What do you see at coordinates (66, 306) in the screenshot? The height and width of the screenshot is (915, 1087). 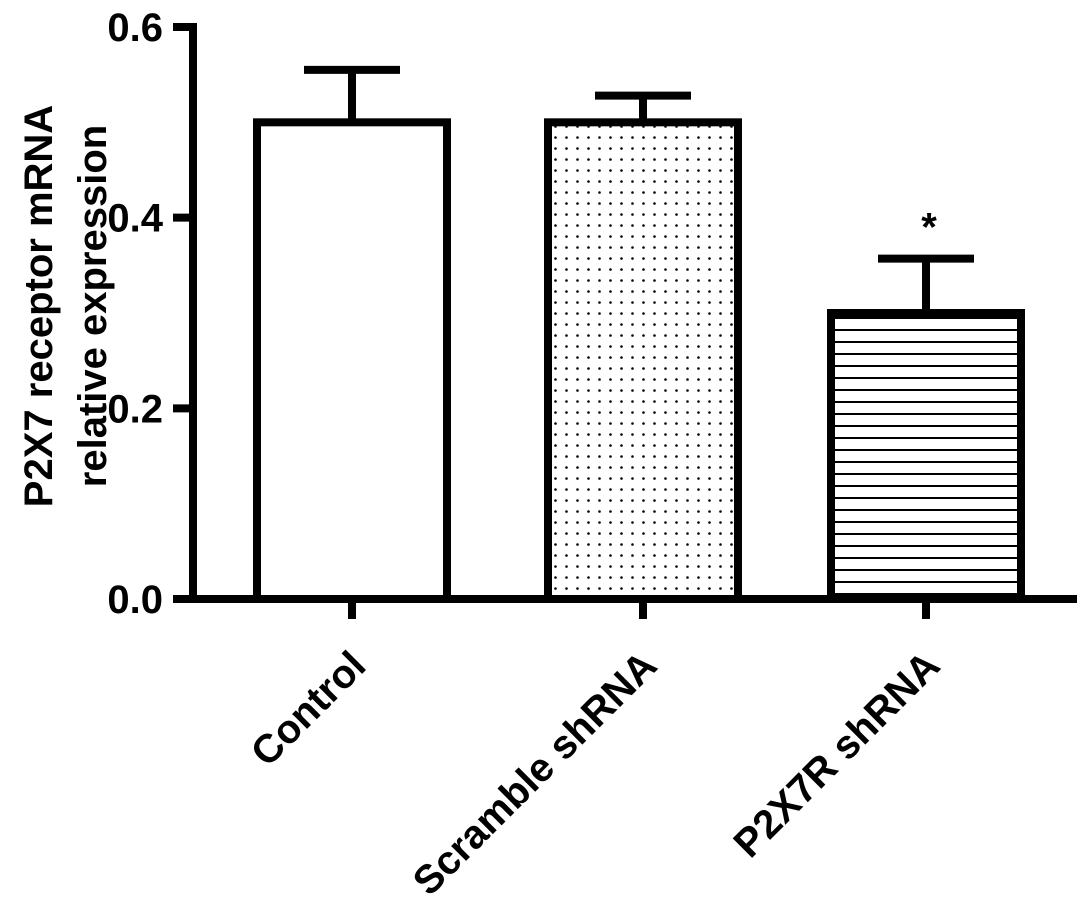 I see `y-axis-title: P2X7 receptor mRNA relative expression` at bounding box center [66, 306].